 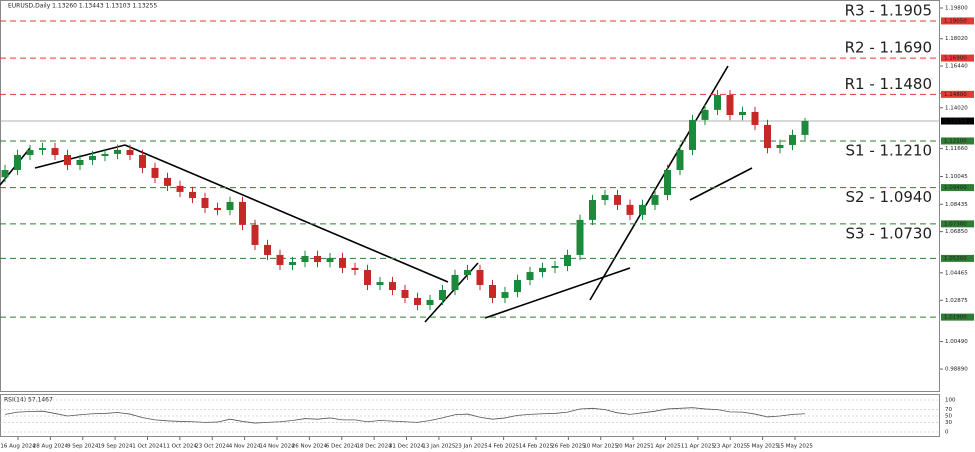 What do you see at coordinates (956, 232) in the screenshot?
I see `y-tick-label: 1.06850` at bounding box center [956, 232].